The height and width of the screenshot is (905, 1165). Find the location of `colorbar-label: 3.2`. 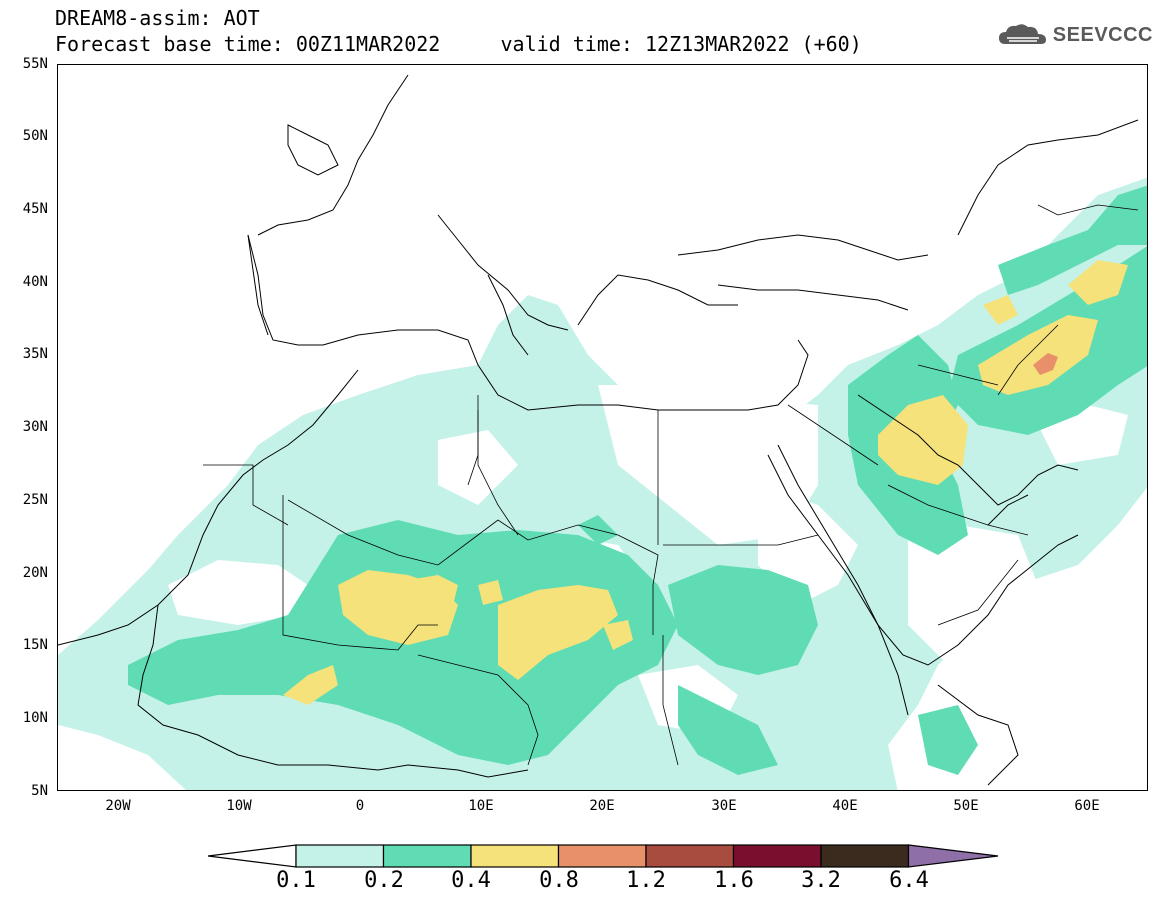

colorbar-label: 3.2 is located at coordinates (821, 880).